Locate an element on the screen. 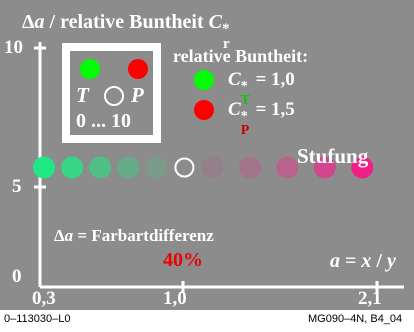 This screenshot has width=414, height=332. footer-right: MG090–4N, B4_04 is located at coordinates (355, 319).